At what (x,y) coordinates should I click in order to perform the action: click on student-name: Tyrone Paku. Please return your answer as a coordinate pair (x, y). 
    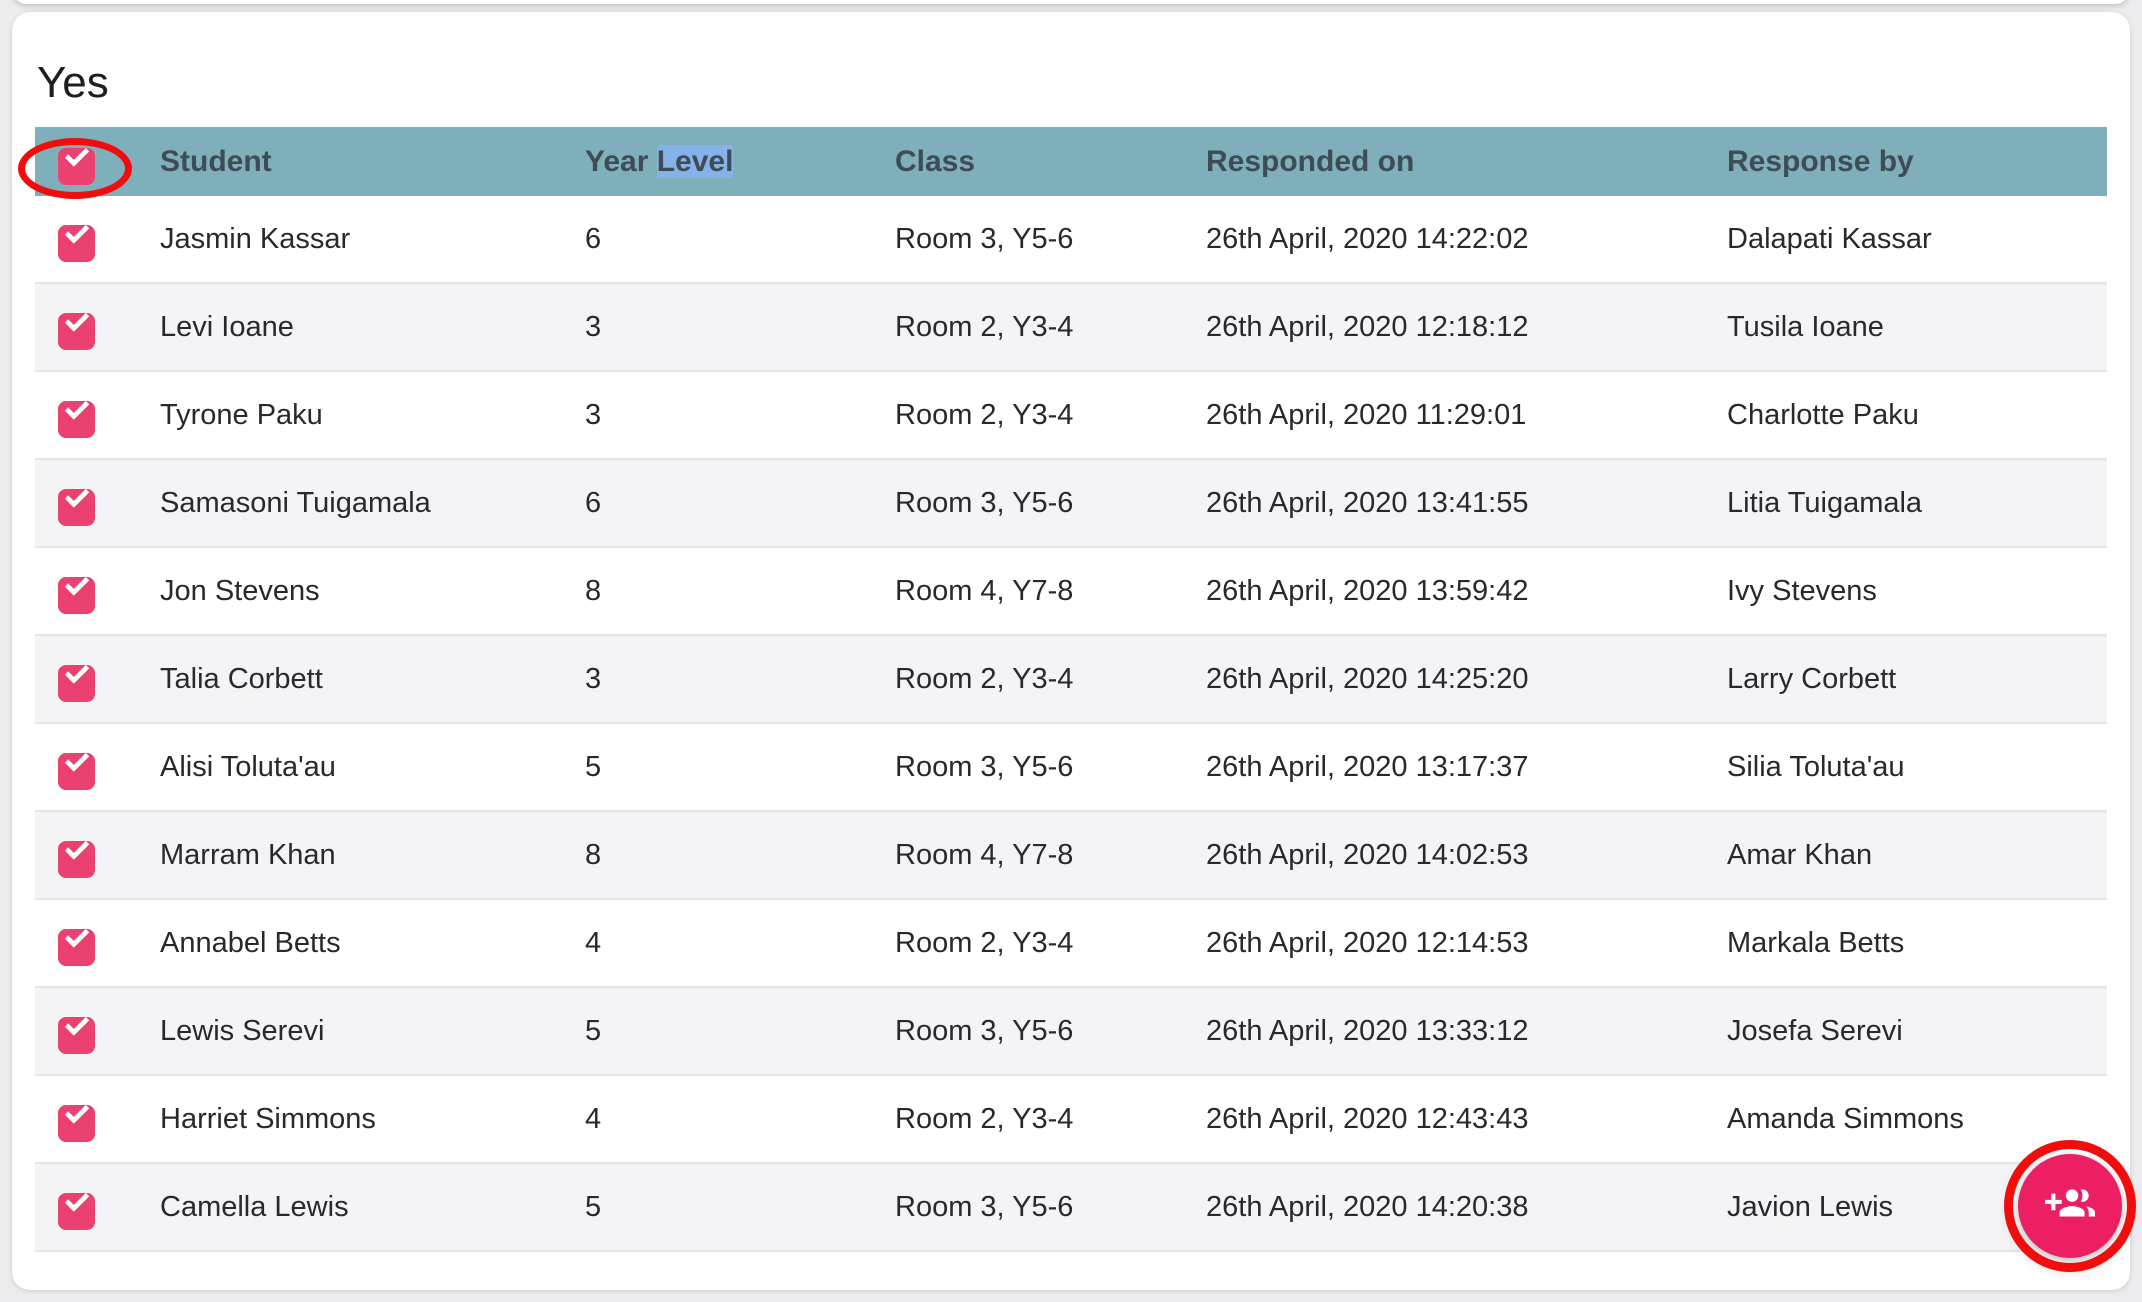
    Looking at the image, I should click on (241, 414).